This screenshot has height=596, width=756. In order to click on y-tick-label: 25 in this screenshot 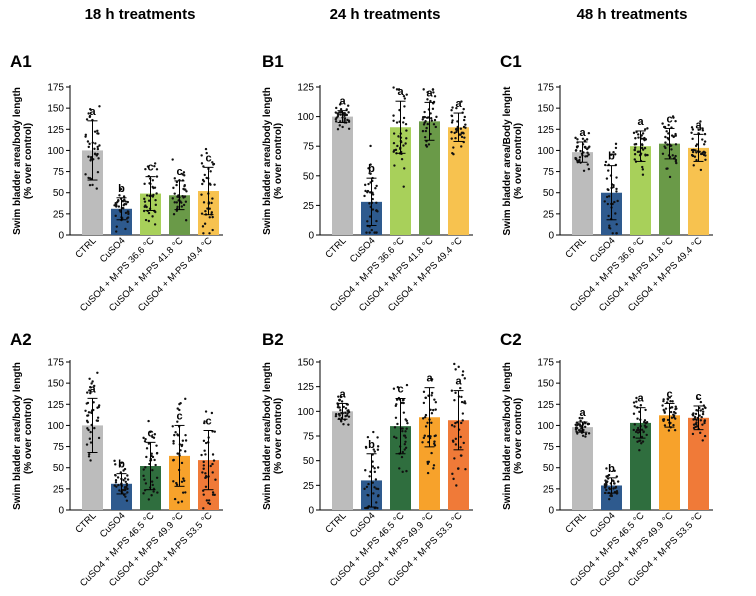, I will do `click(549, 489)`.